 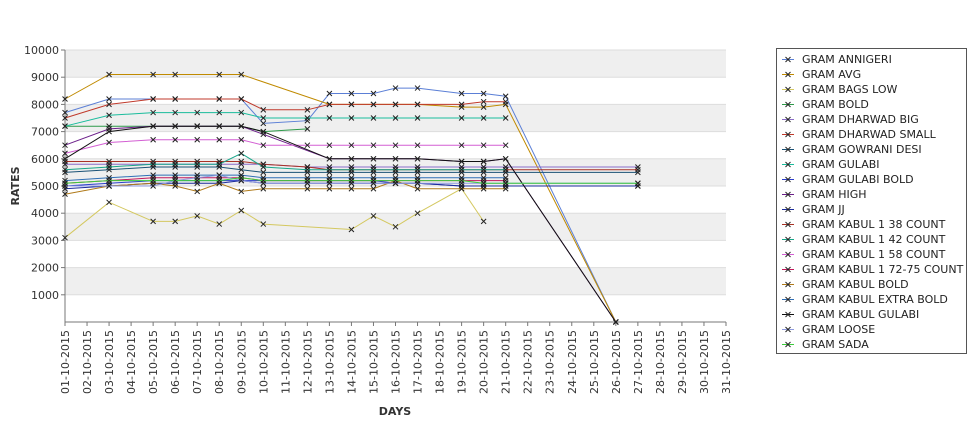 What do you see at coordinates (175, 362) in the screenshot?
I see `x-tick-label: 06-10-2015` at bounding box center [175, 362].